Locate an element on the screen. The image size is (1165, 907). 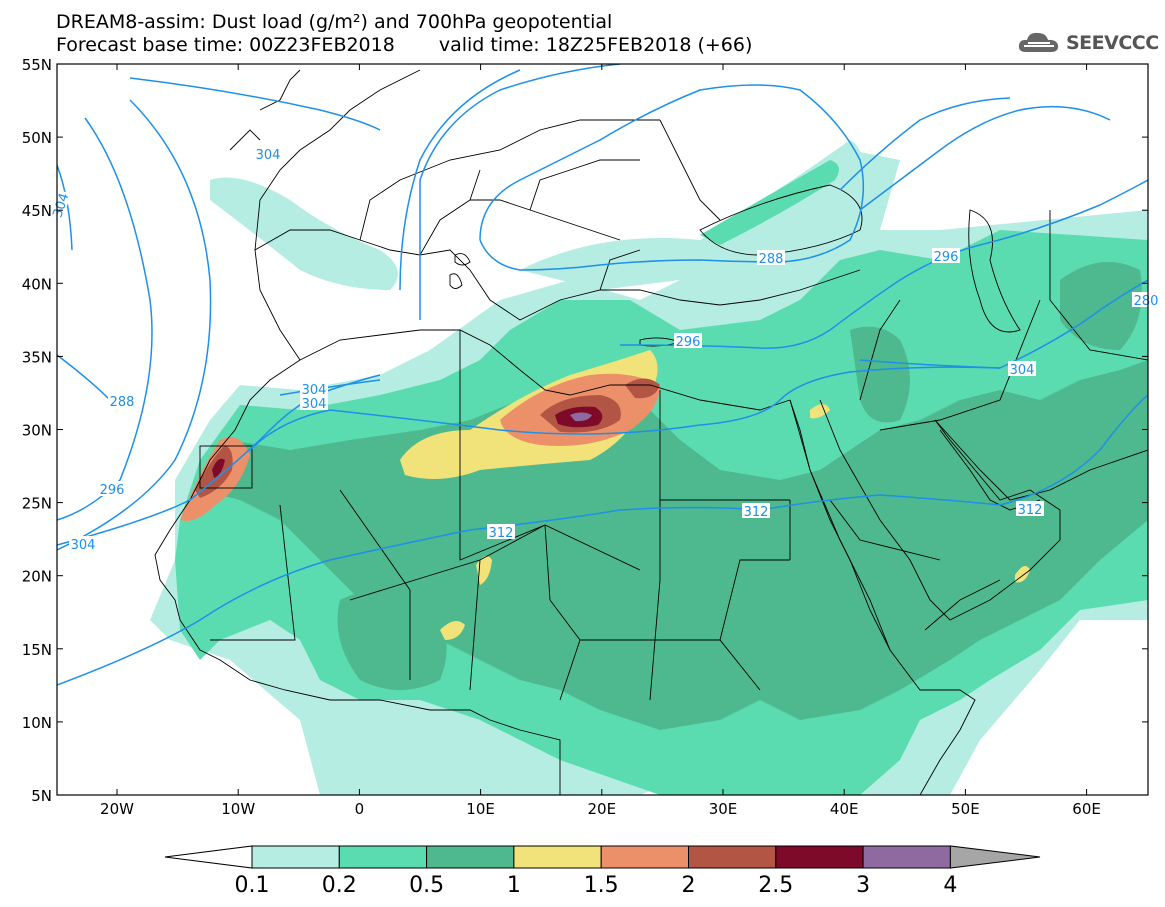
lat-label: 10N is located at coordinates (37, 723).